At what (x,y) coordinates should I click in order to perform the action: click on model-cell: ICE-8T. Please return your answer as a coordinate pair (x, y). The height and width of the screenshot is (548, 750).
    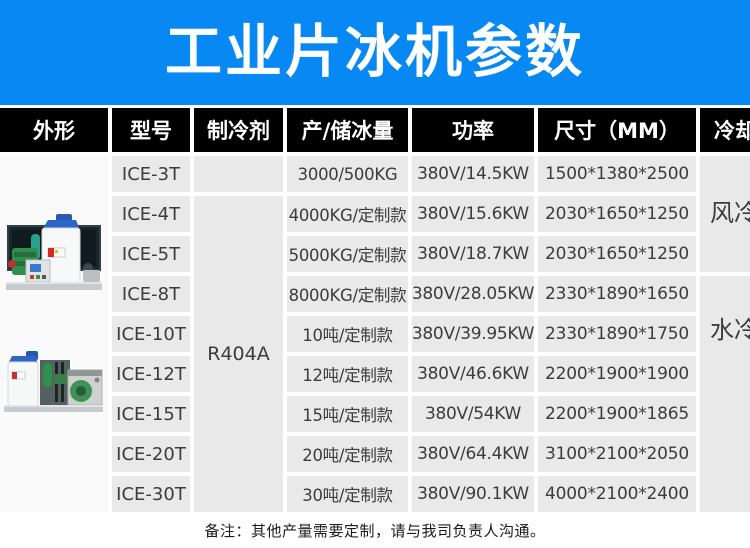
    Looking at the image, I should click on (151, 294).